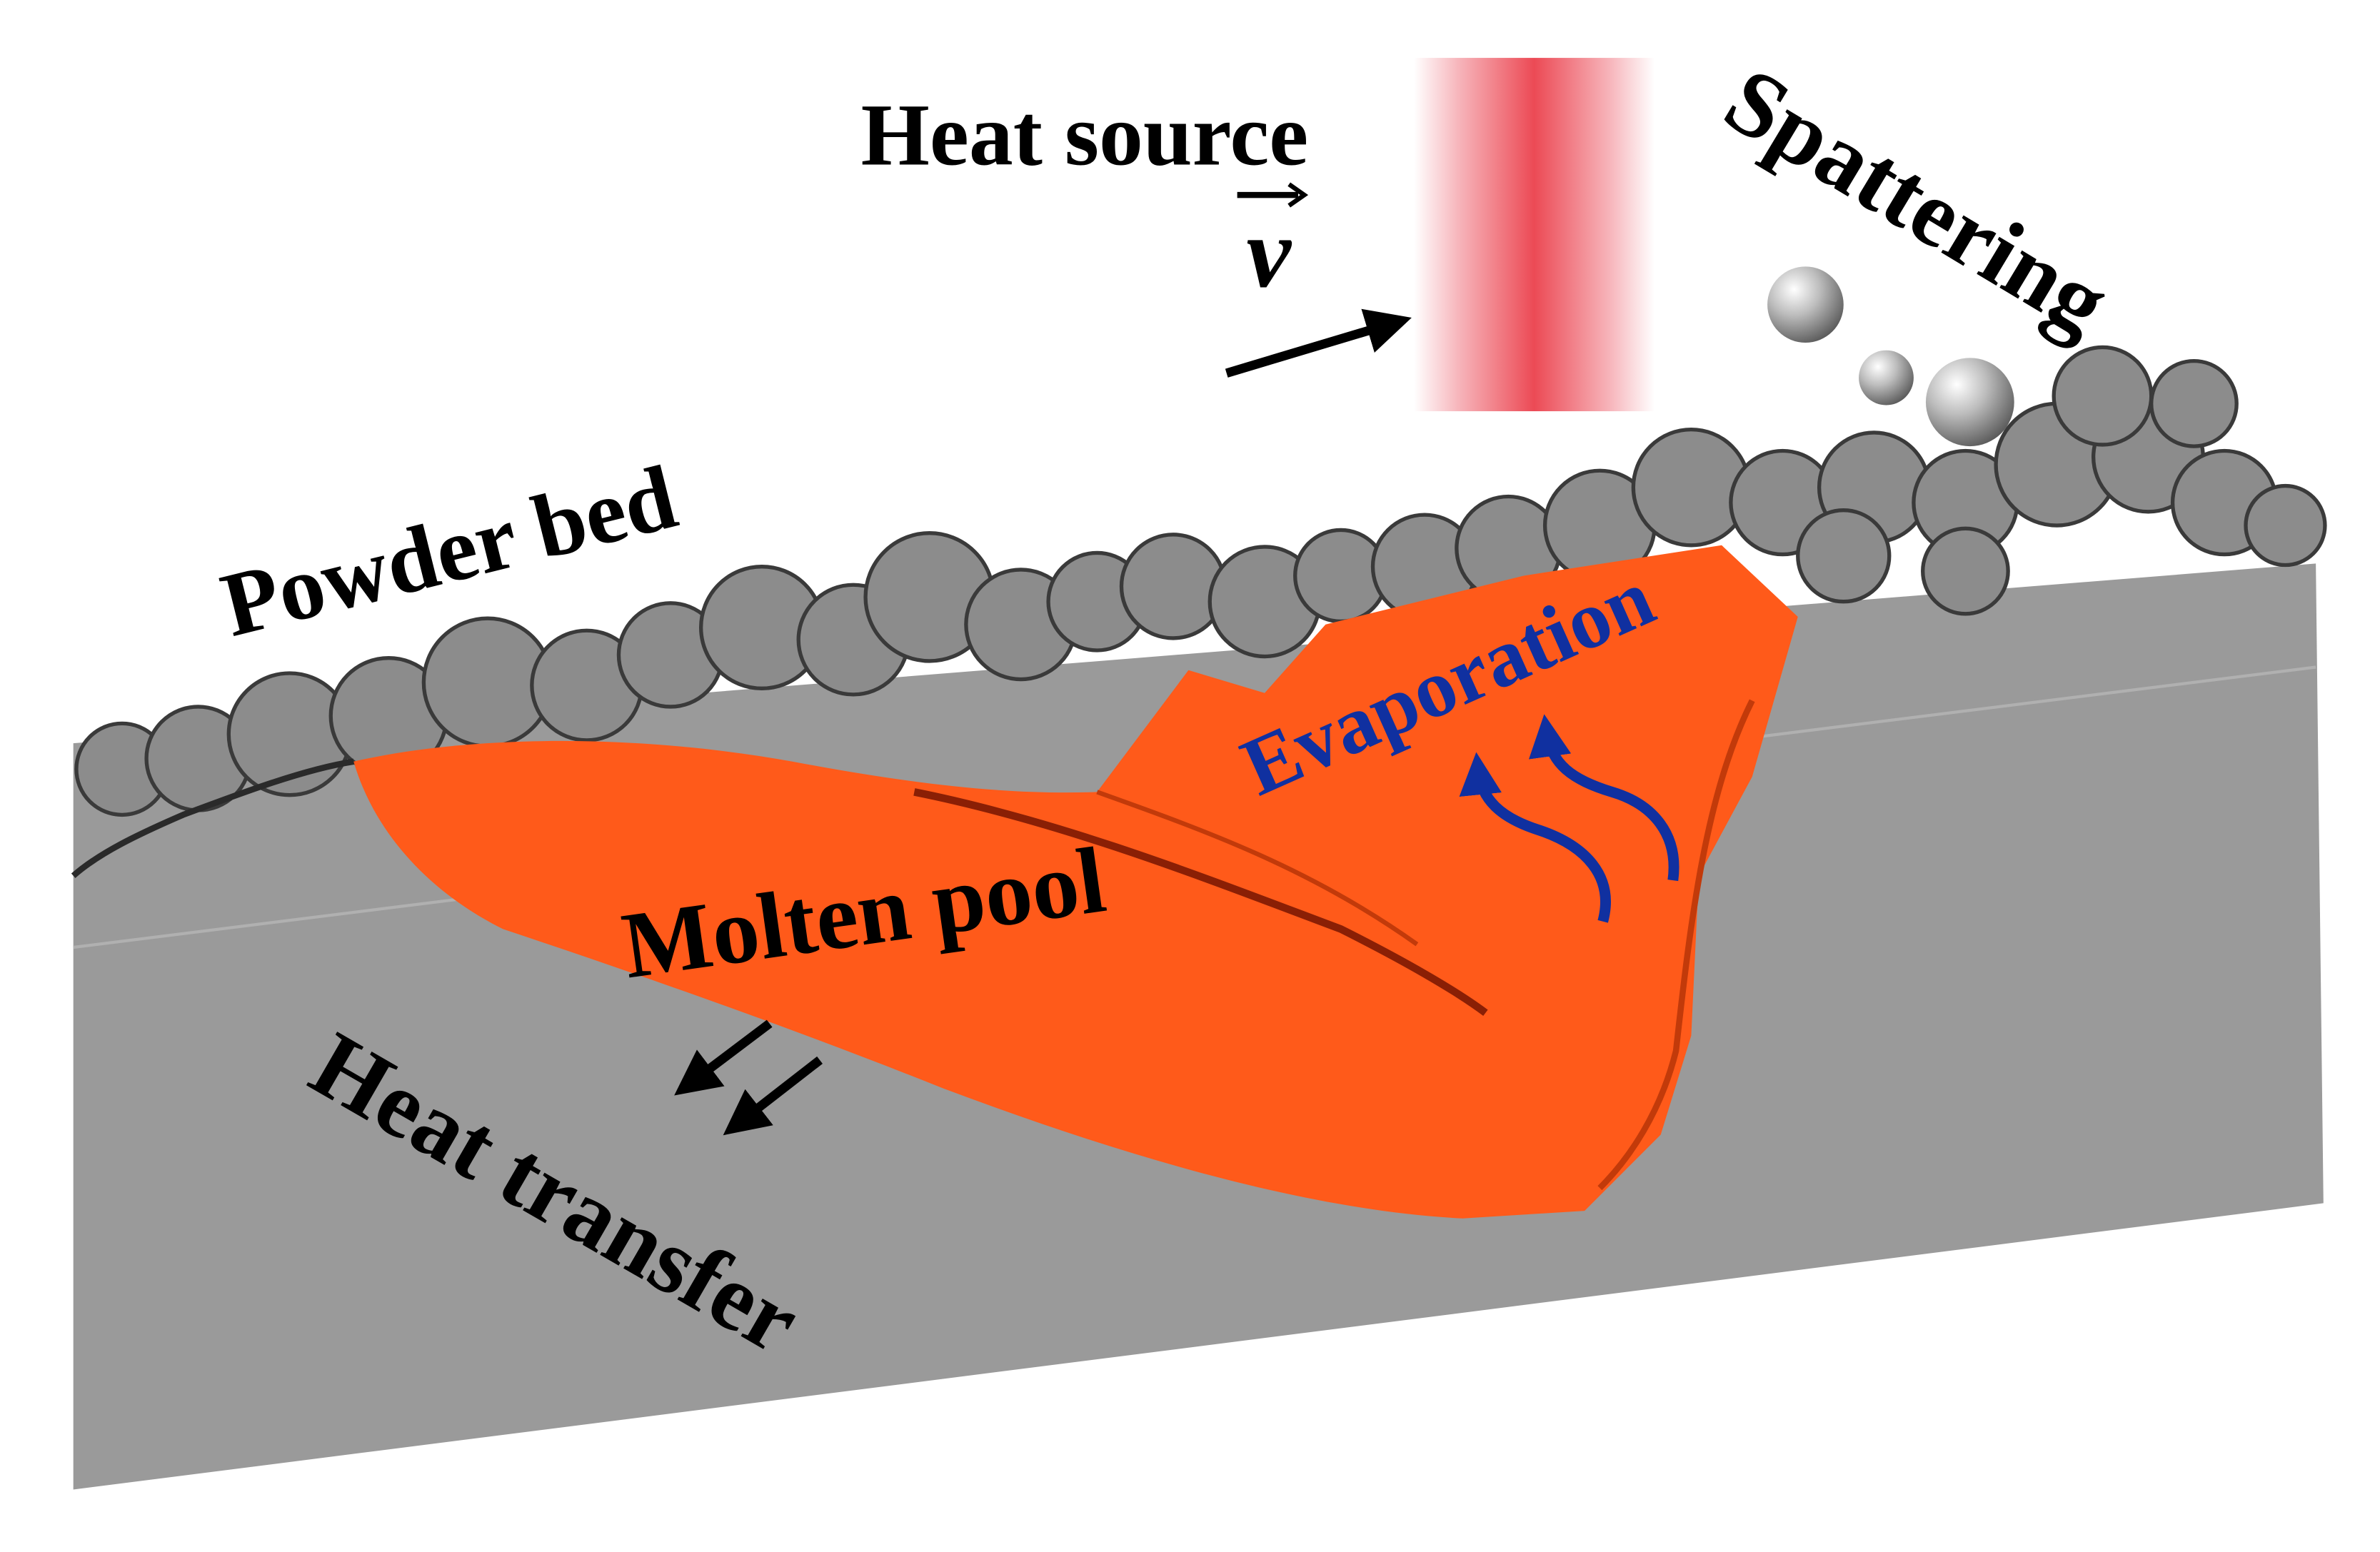  Describe the element at coordinates (1318, 343) in the screenshot. I see `velocity-arrow` at that location.